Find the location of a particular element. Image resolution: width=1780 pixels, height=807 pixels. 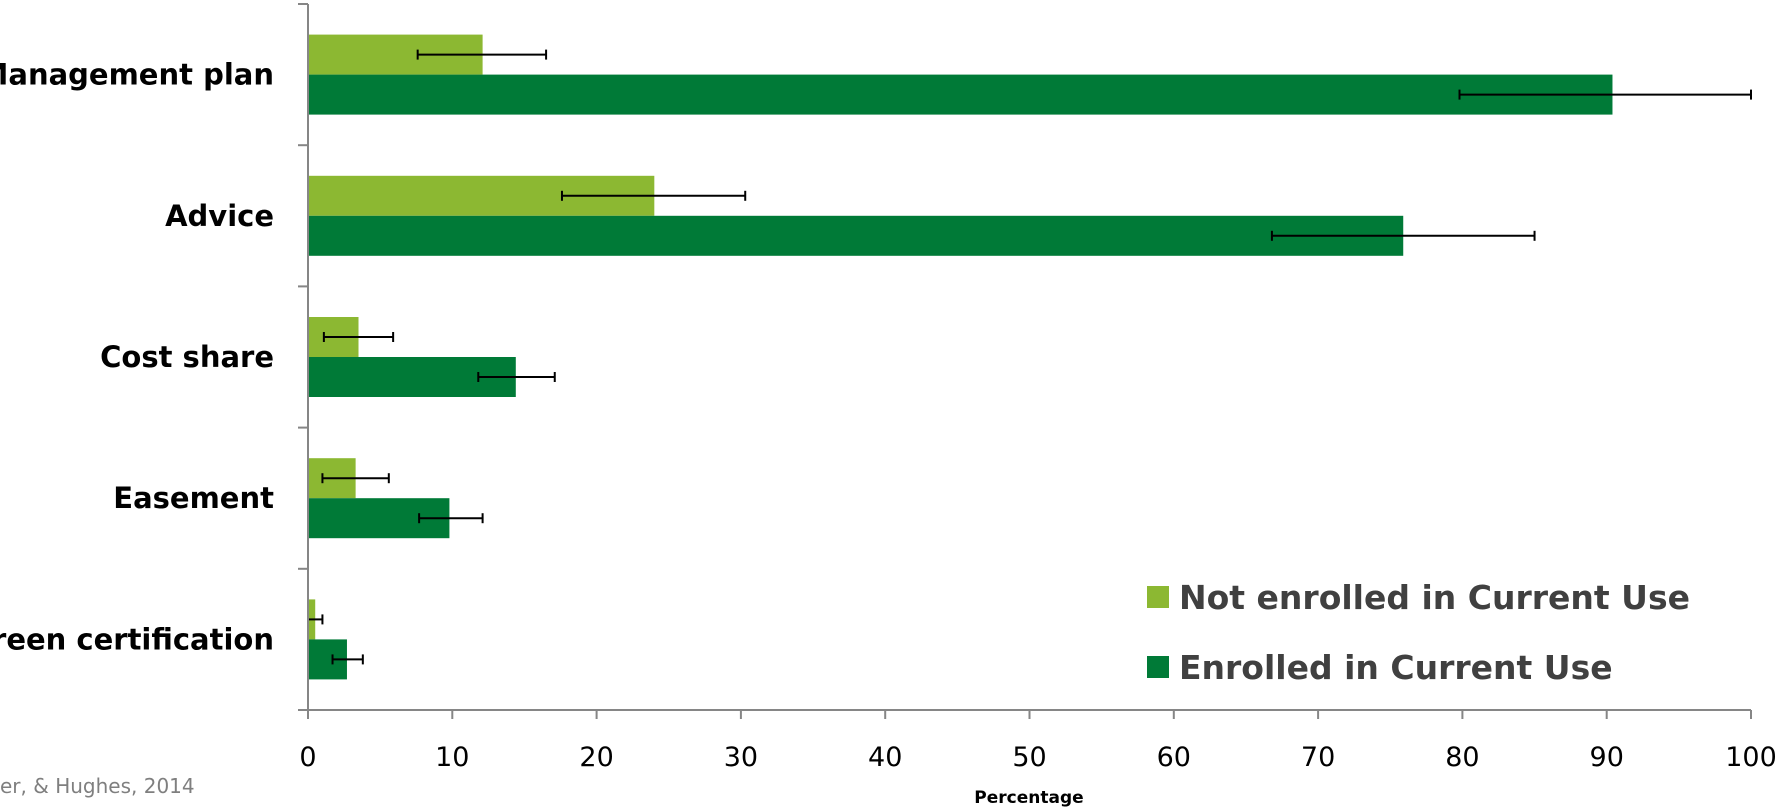

legend-item-not-enrolled: Not enrolled in Current Use is located at coordinates (1418, 597).